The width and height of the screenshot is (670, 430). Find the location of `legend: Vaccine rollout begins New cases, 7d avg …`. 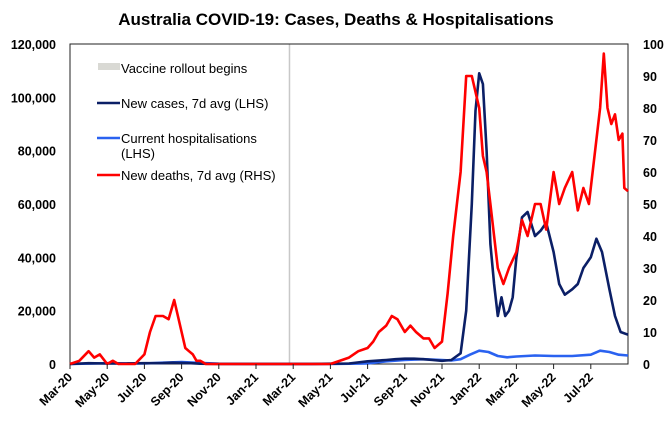

legend: Vaccine rollout begins New cases, 7d avg … is located at coordinates (186, 122).